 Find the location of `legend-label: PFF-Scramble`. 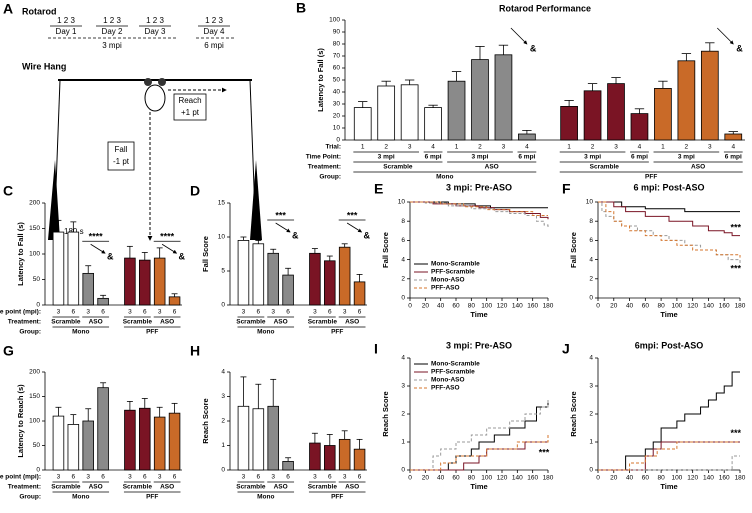

legend-label: PFF-Scramble is located at coordinates (453, 372).